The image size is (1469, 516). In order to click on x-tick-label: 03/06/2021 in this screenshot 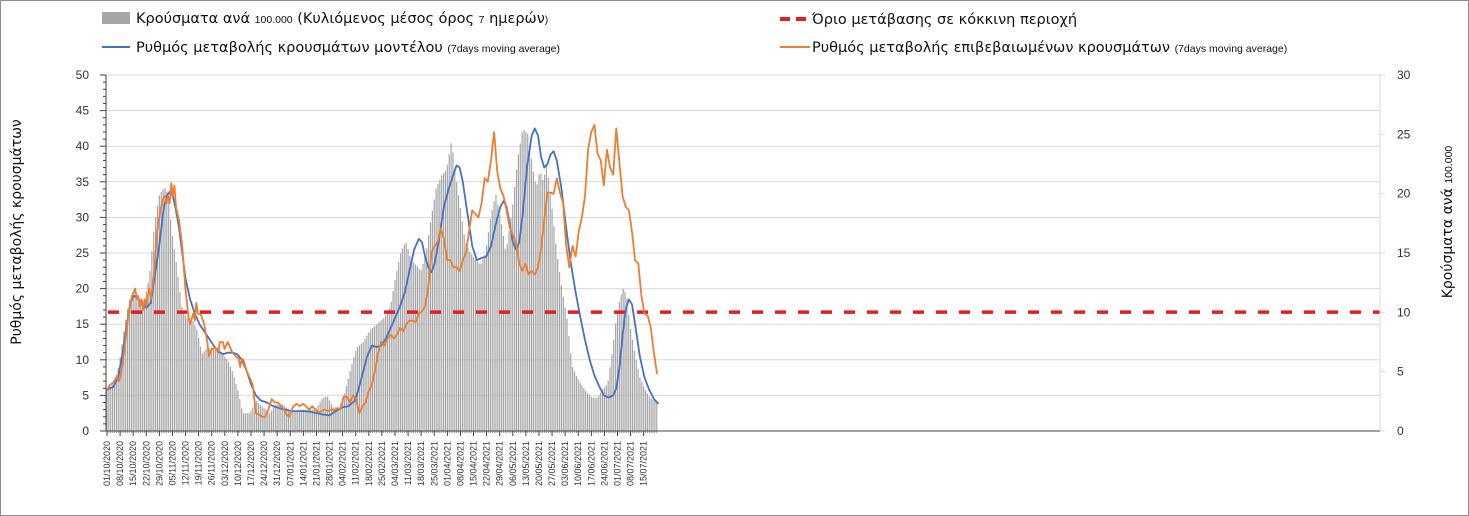, I will do `click(565, 463)`.